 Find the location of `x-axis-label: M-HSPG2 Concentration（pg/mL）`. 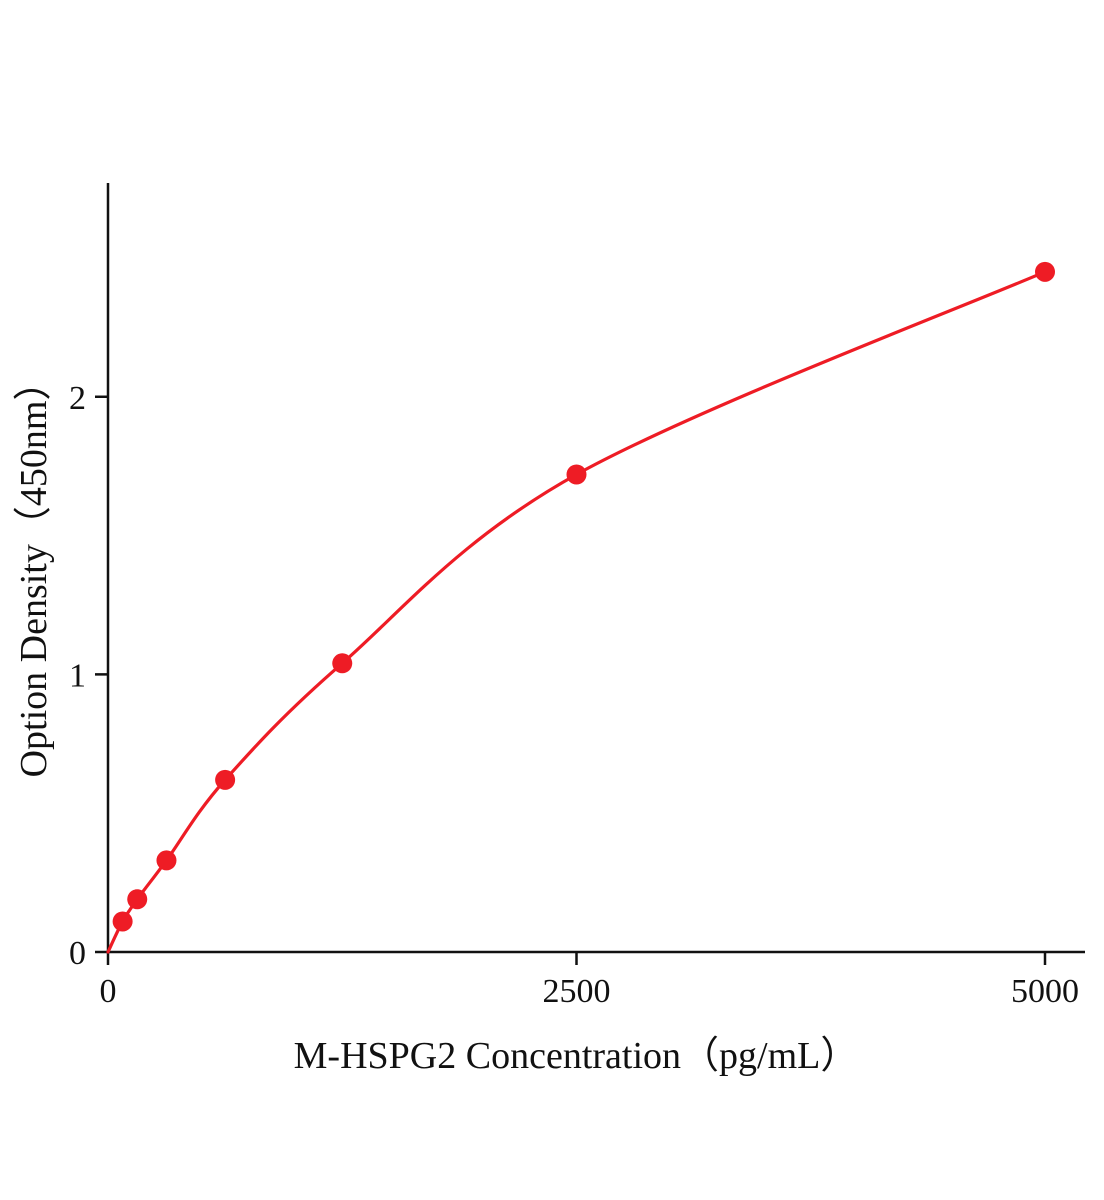

x-axis-label: M-HSPG2 Concentration（pg/mL） is located at coordinates (576, 1056).